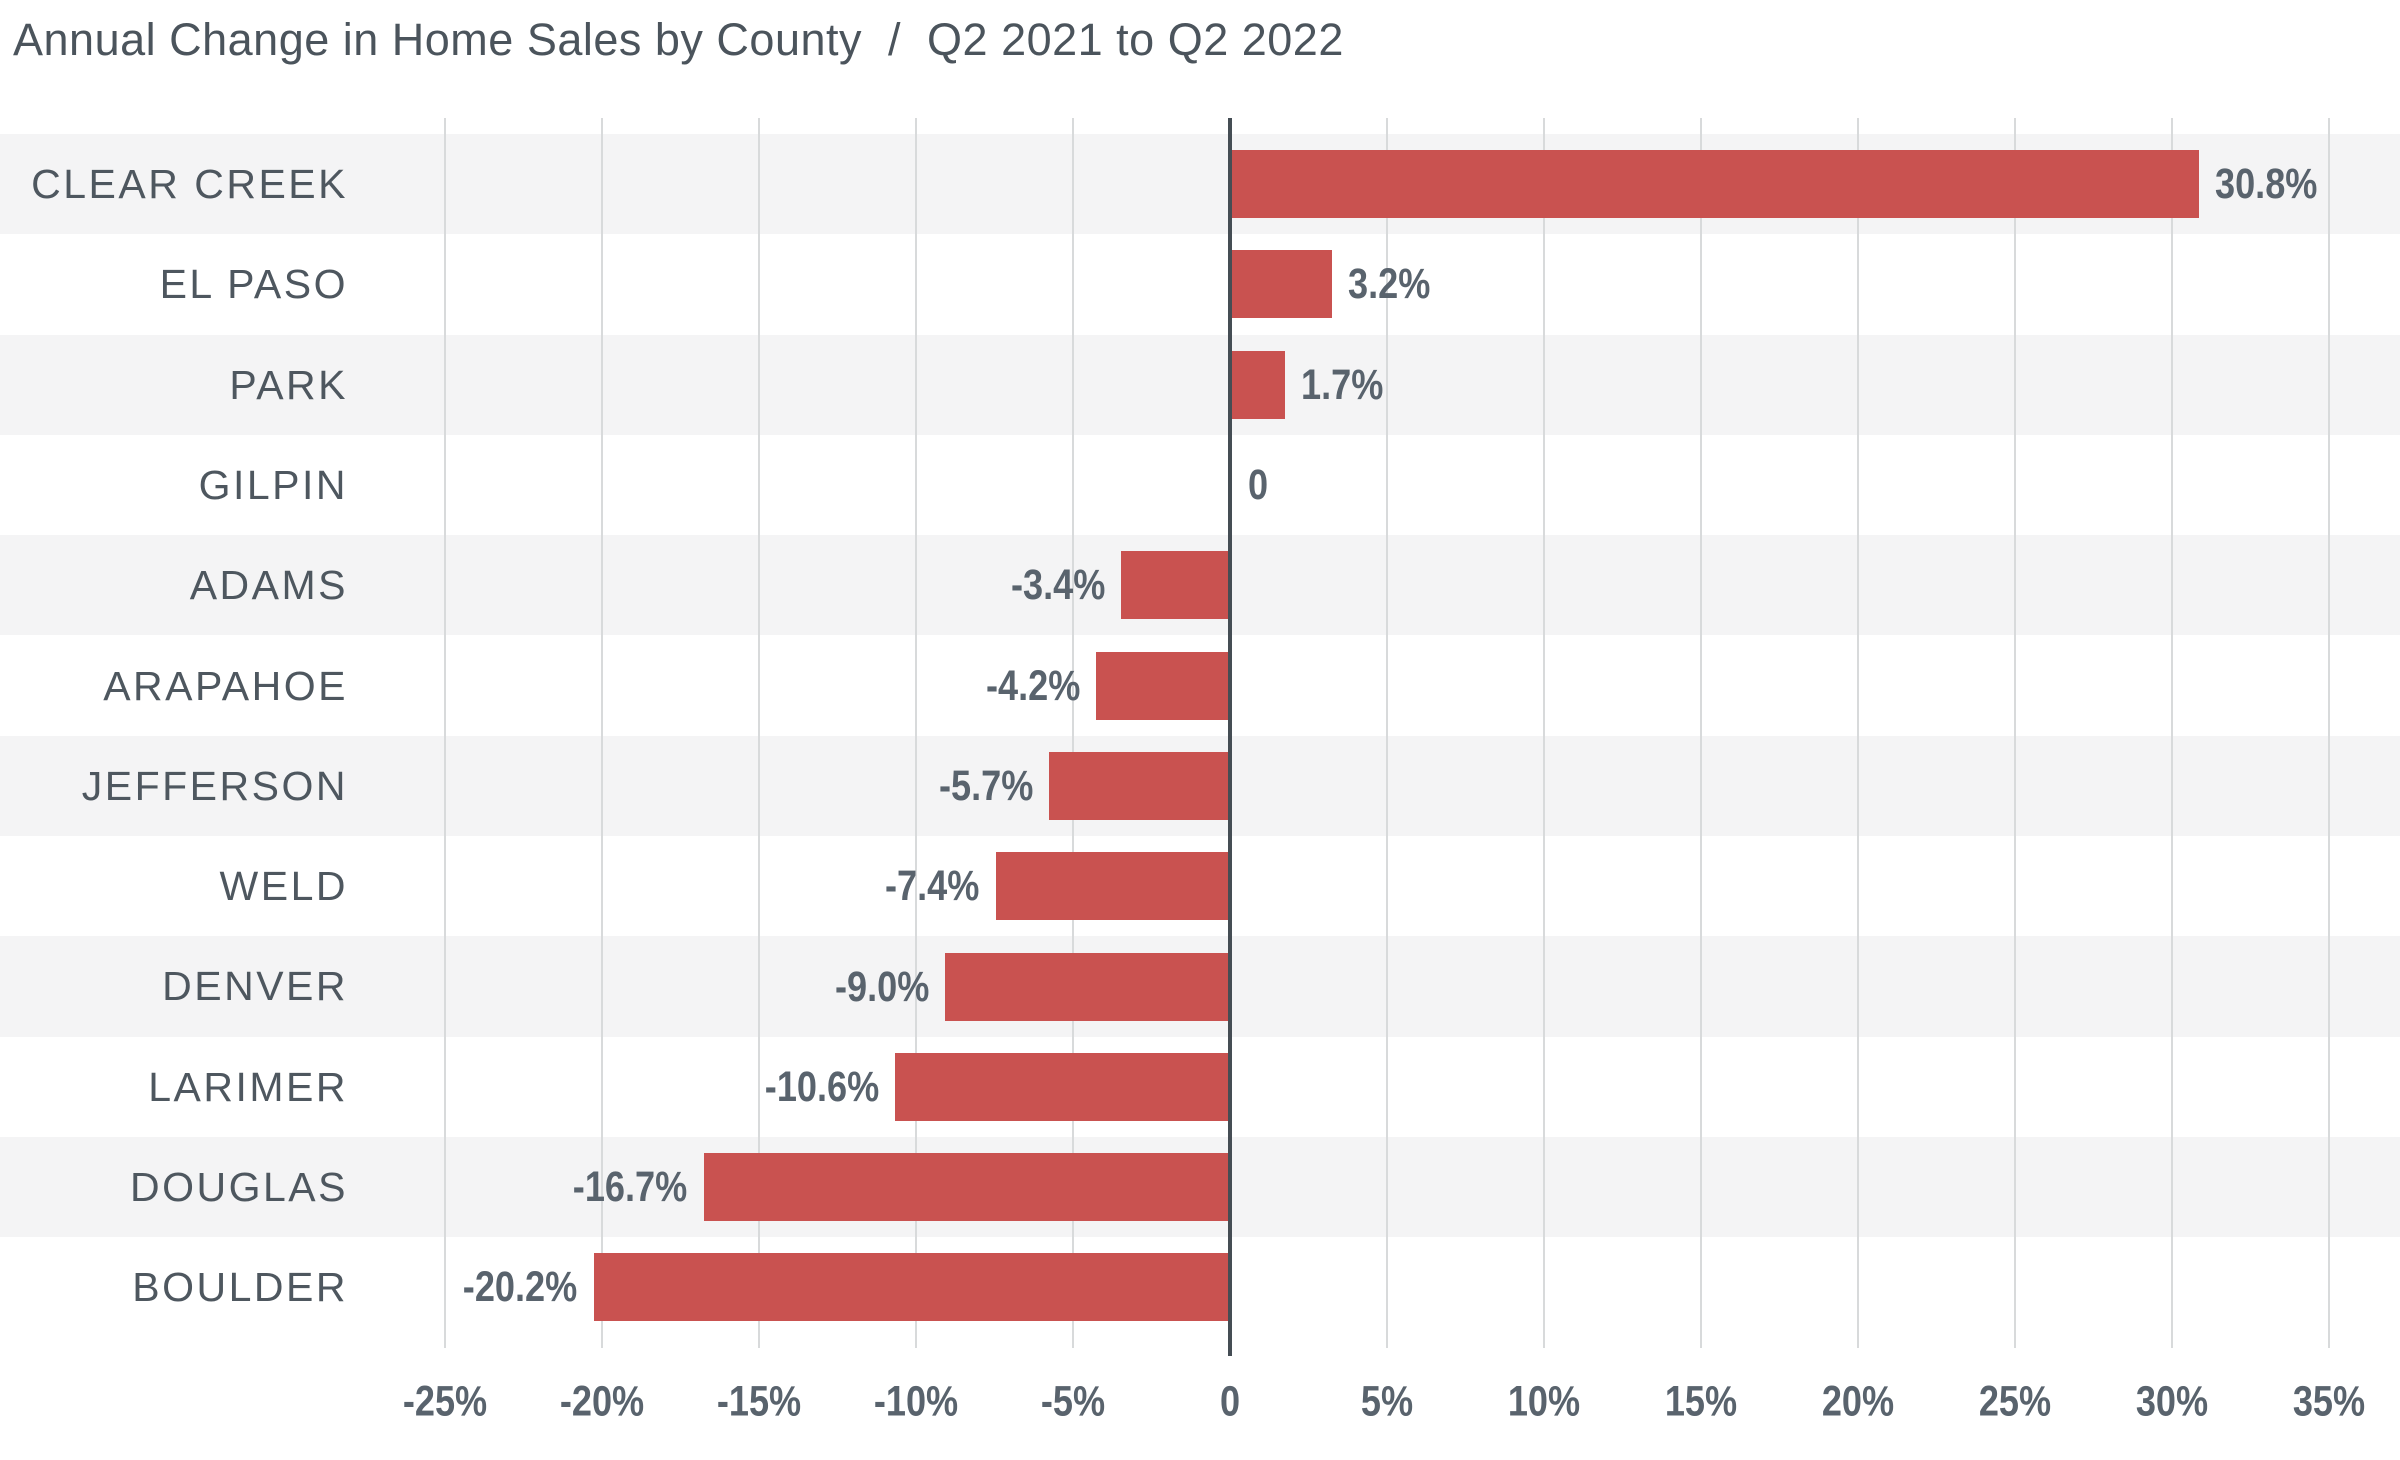  I want to click on county-label: ADAMS, so click(268, 585).